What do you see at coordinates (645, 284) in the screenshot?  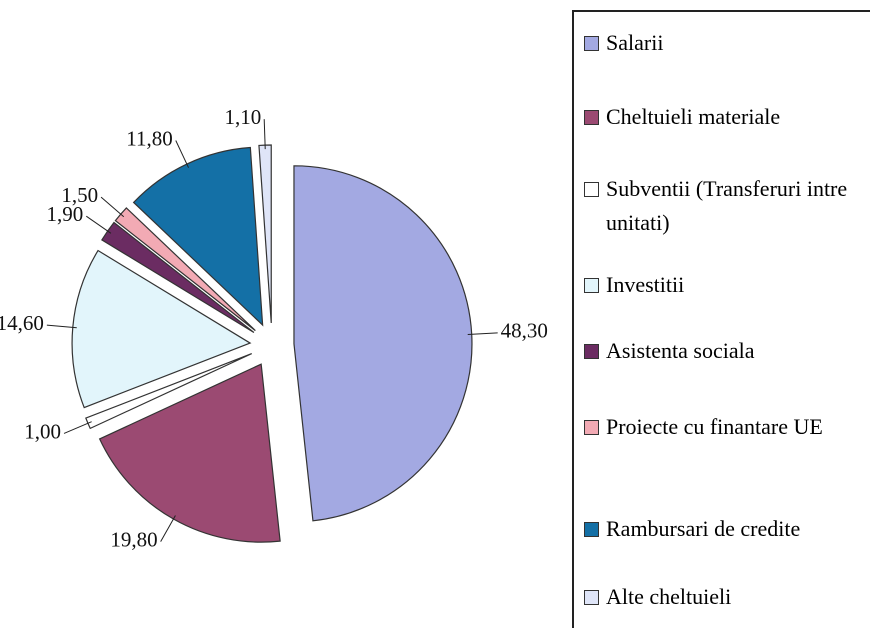 I see `legend-label: Investitii` at bounding box center [645, 284].